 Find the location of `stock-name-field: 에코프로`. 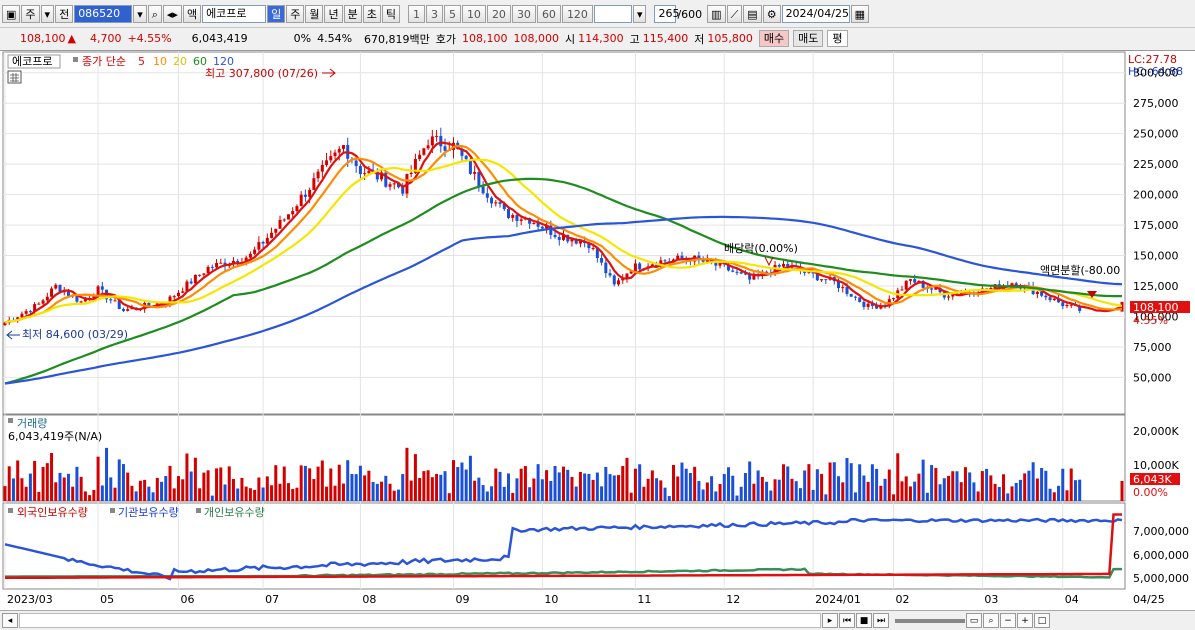

stock-name-field: 에코프로 is located at coordinates (234, 14).